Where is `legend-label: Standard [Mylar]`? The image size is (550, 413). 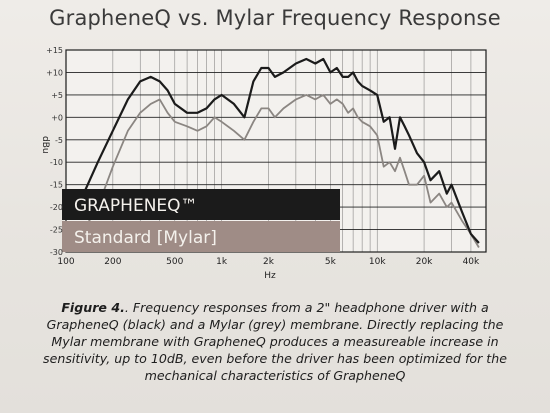
legend-label: Standard [Mylar] is located at coordinates (145, 238).